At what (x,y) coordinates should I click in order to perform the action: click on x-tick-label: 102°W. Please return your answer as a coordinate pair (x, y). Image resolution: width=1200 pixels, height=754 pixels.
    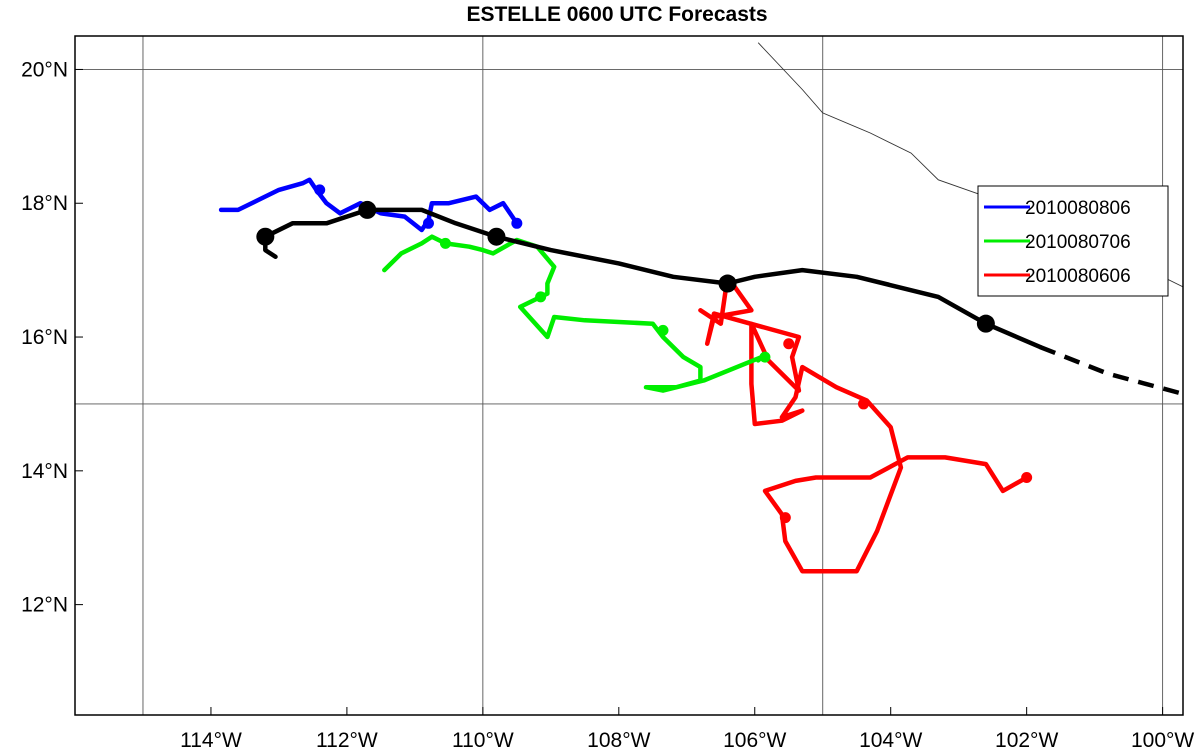
    Looking at the image, I should click on (1026, 740).